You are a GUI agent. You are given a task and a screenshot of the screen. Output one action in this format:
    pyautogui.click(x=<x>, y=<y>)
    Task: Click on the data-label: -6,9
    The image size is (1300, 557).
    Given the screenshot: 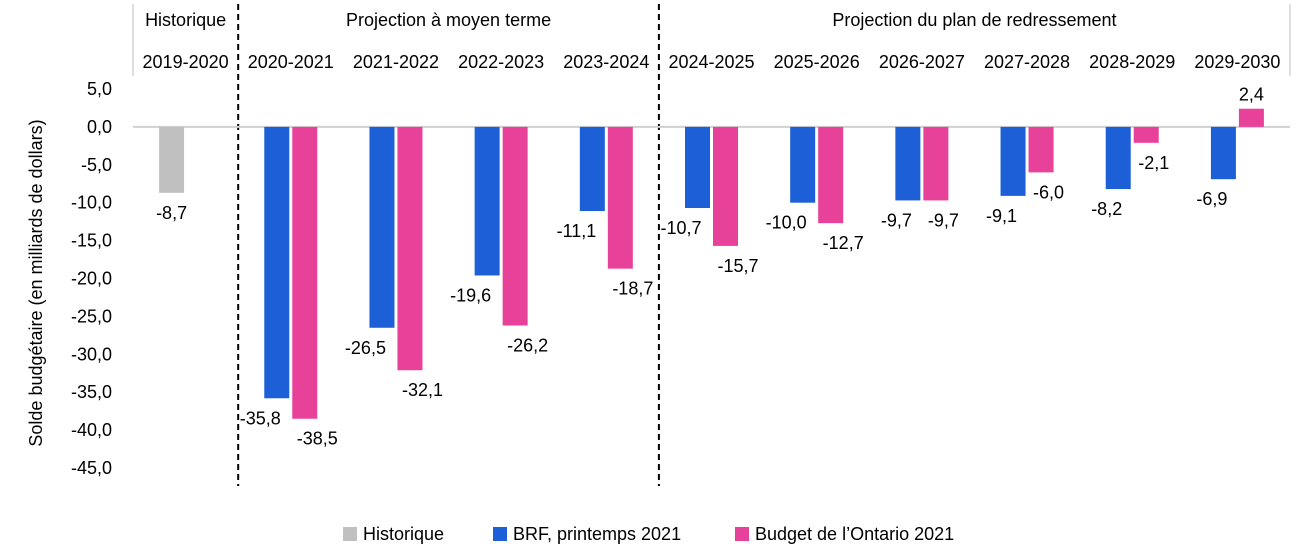 What is the action you would take?
    pyautogui.click(x=1211, y=199)
    